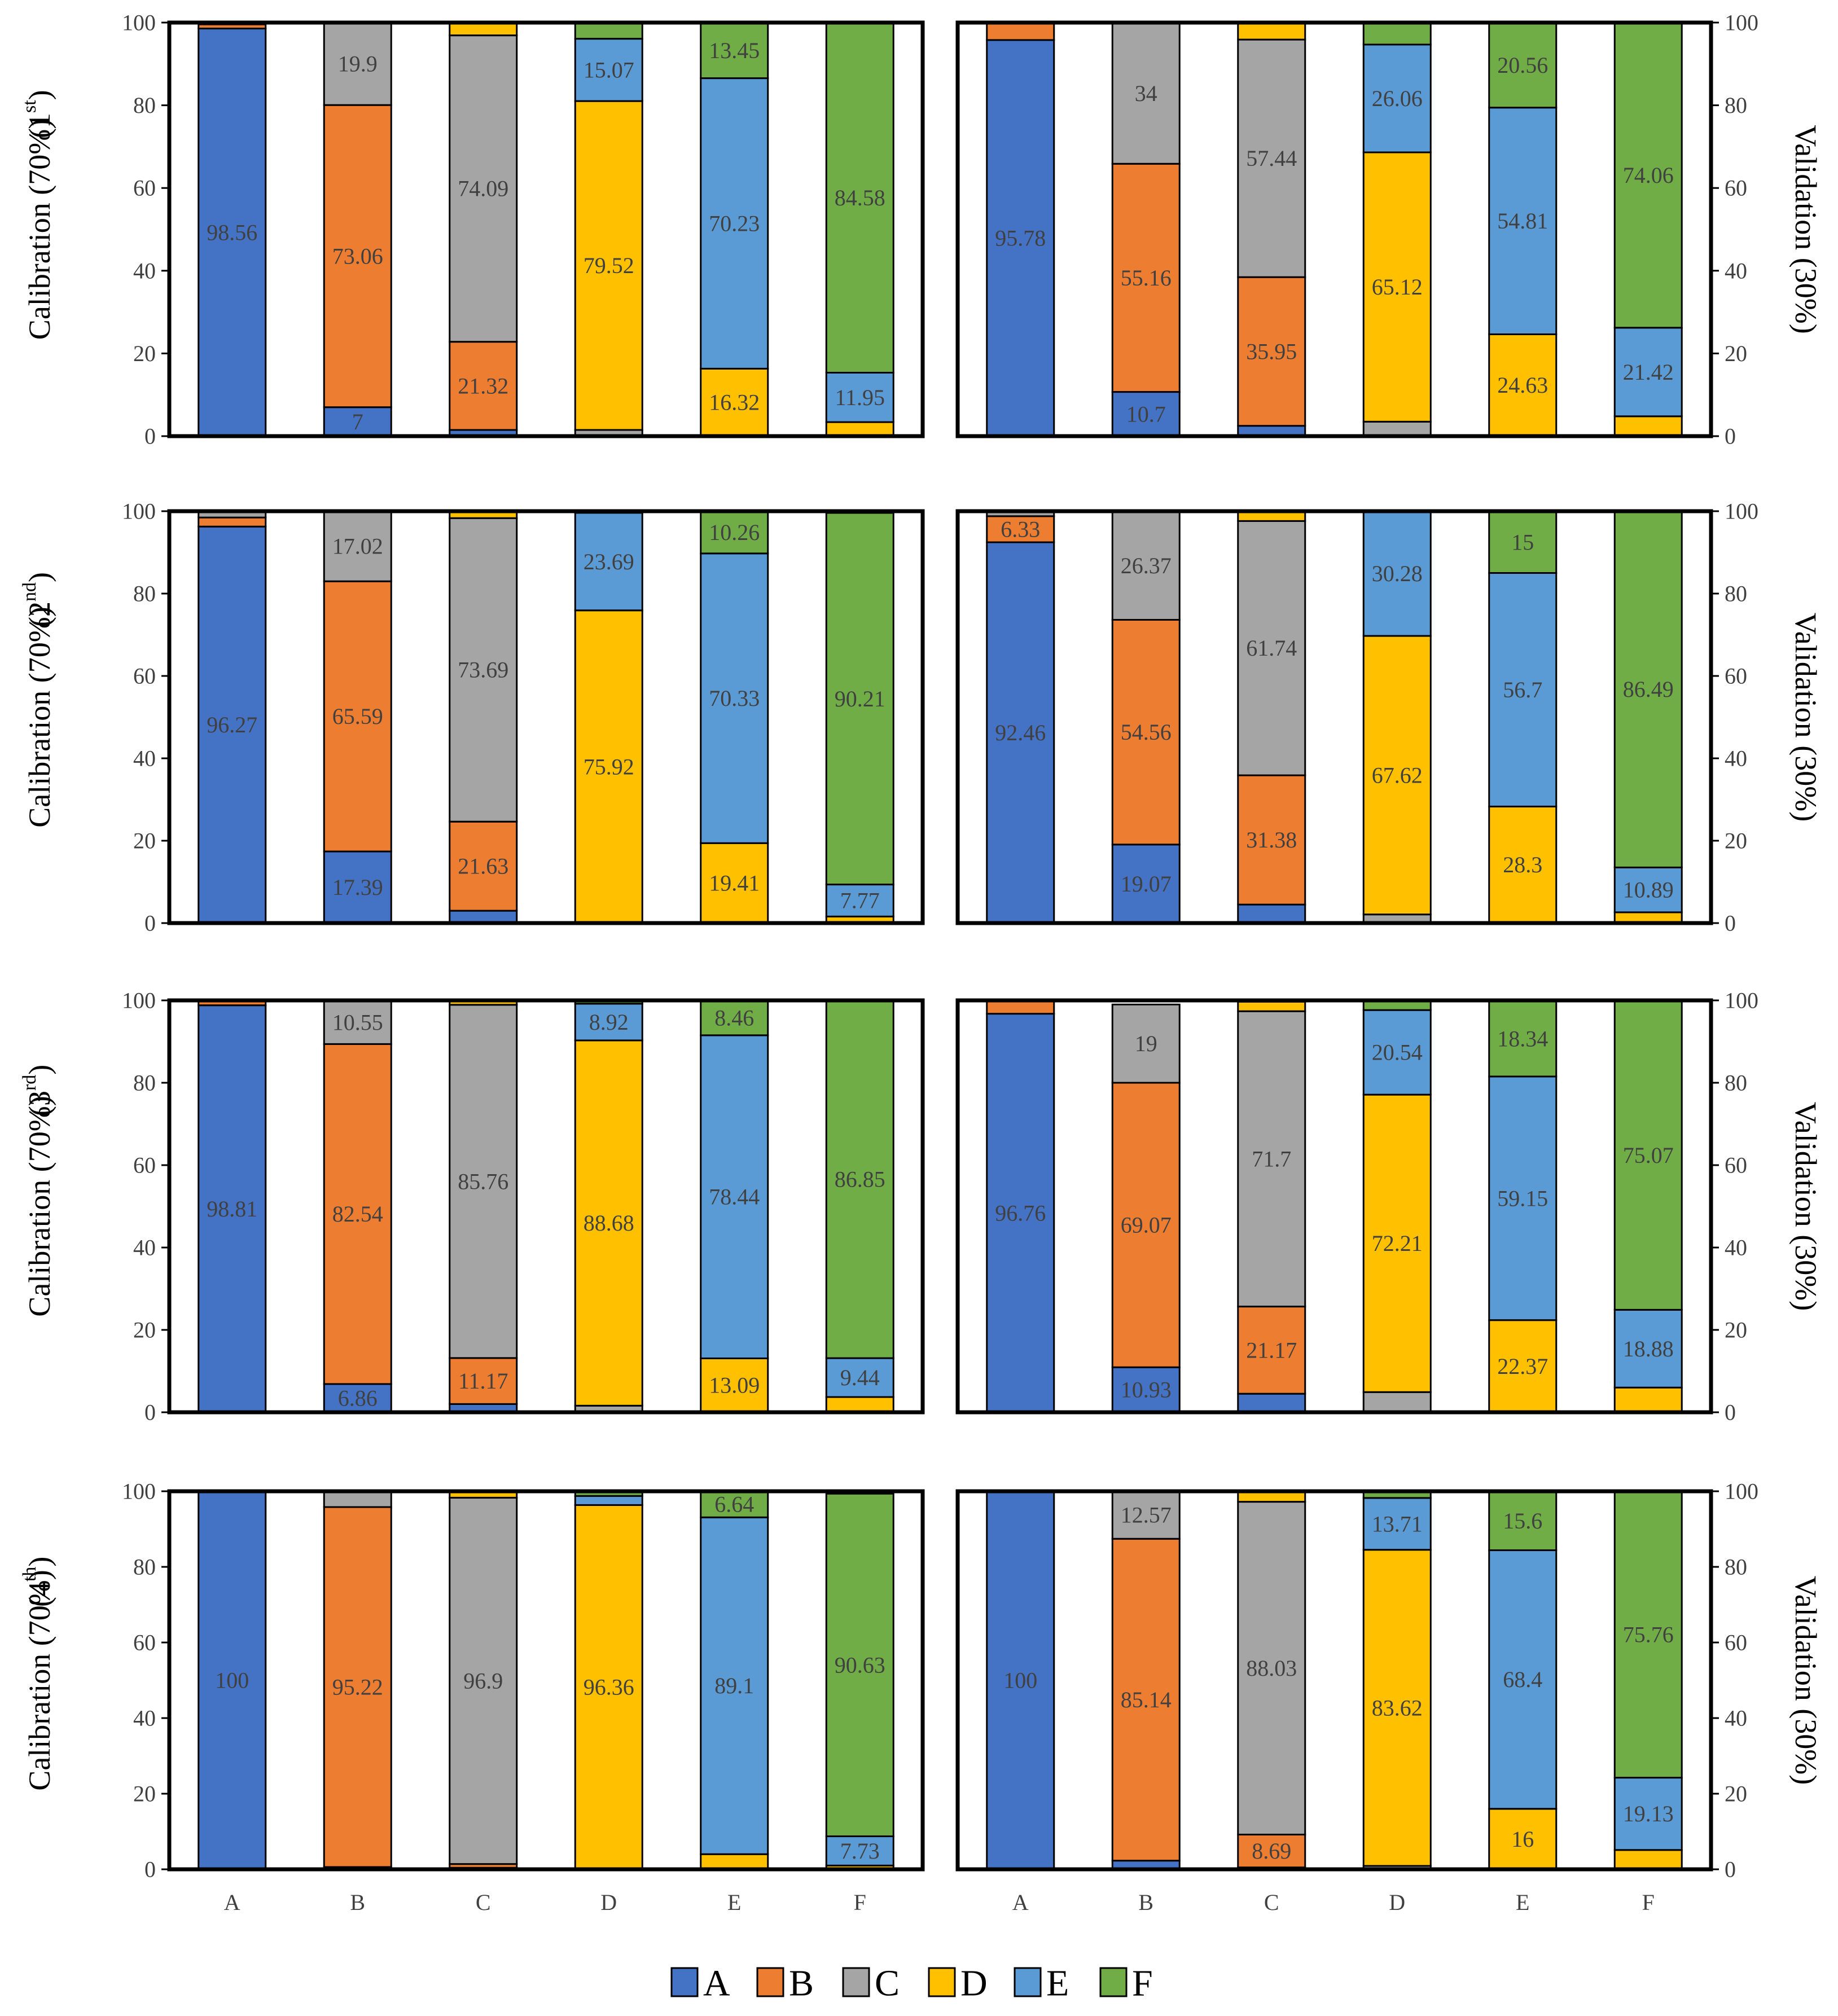  Describe the element at coordinates (1522, 65) in the screenshot. I see `data-label-E: 20.56` at that location.